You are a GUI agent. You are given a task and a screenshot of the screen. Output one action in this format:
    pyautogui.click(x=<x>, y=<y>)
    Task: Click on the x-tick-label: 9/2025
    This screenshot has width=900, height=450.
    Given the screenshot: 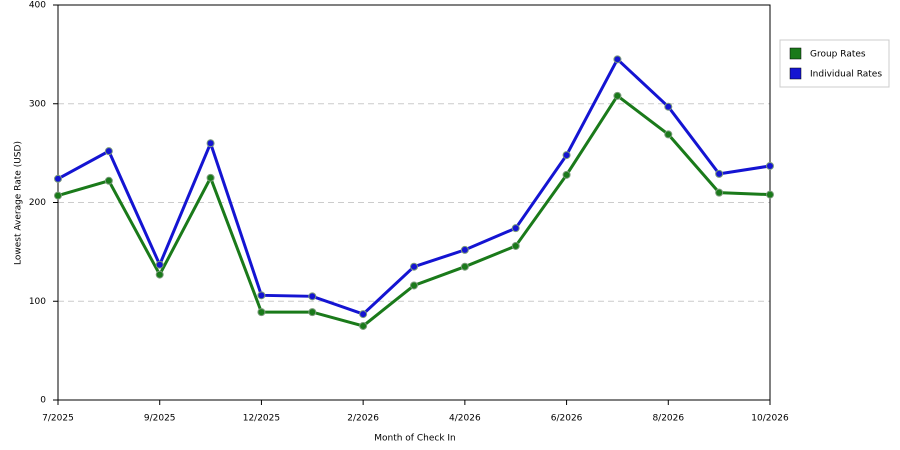 What is the action you would take?
    pyautogui.click(x=160, y=419)
    